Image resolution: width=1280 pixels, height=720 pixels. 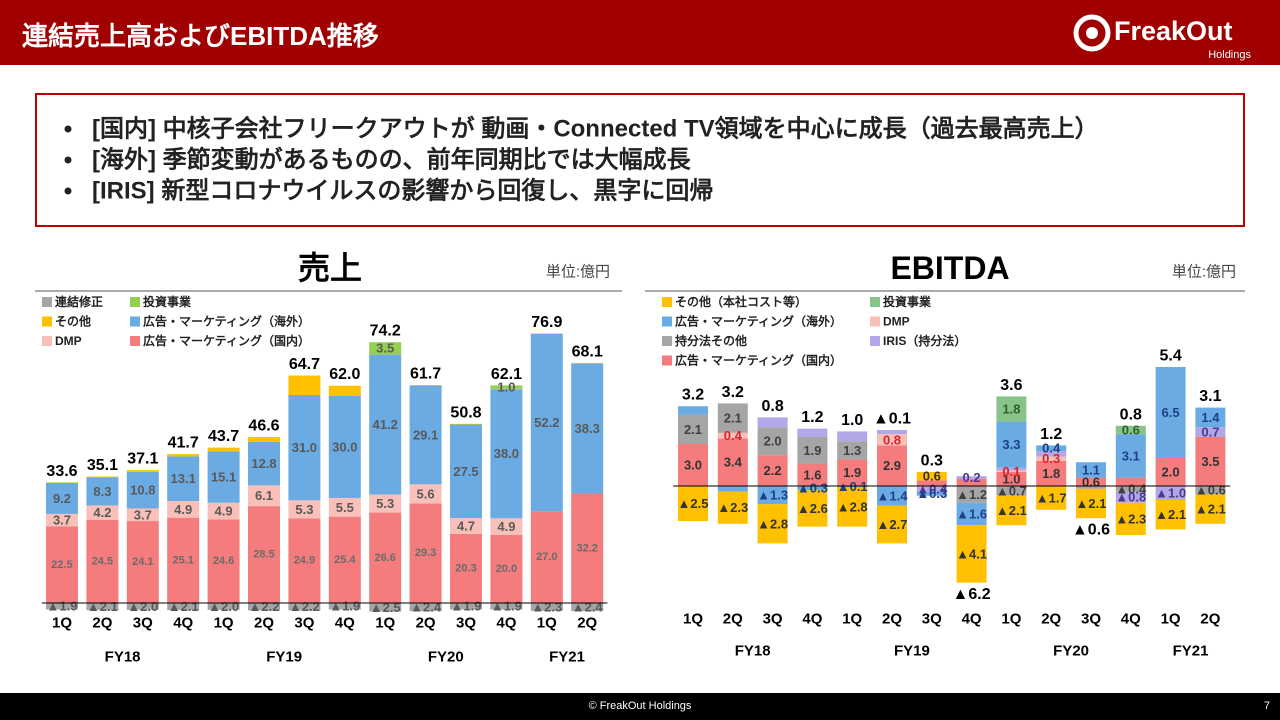 I want to click on x-tick-label: 1Q, so click(x=693, y=619).